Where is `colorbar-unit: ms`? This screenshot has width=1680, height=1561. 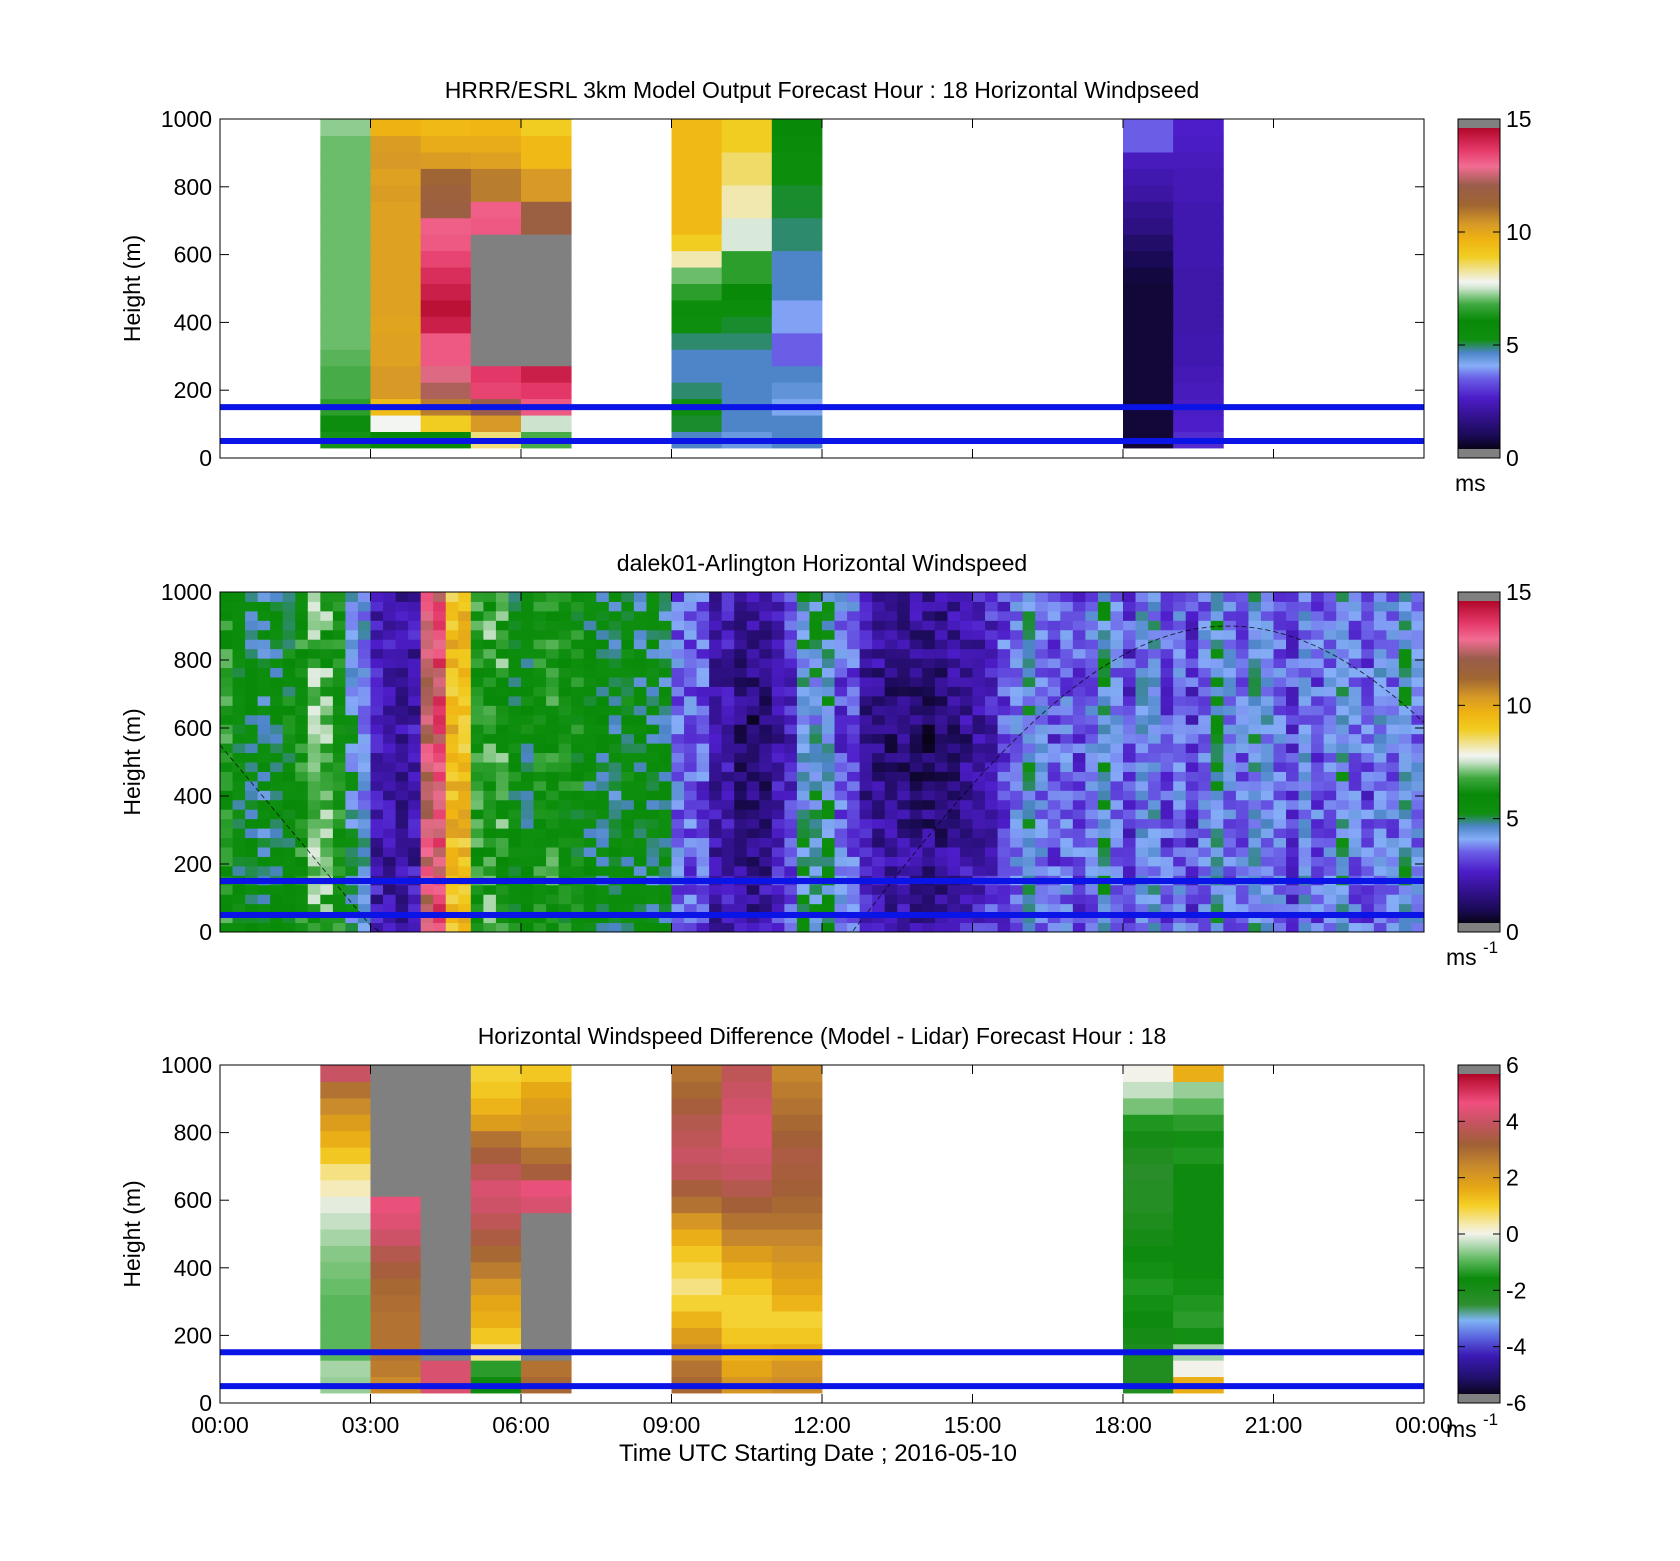 colorbar-unit: ms is located at coordinates (1461, 957).